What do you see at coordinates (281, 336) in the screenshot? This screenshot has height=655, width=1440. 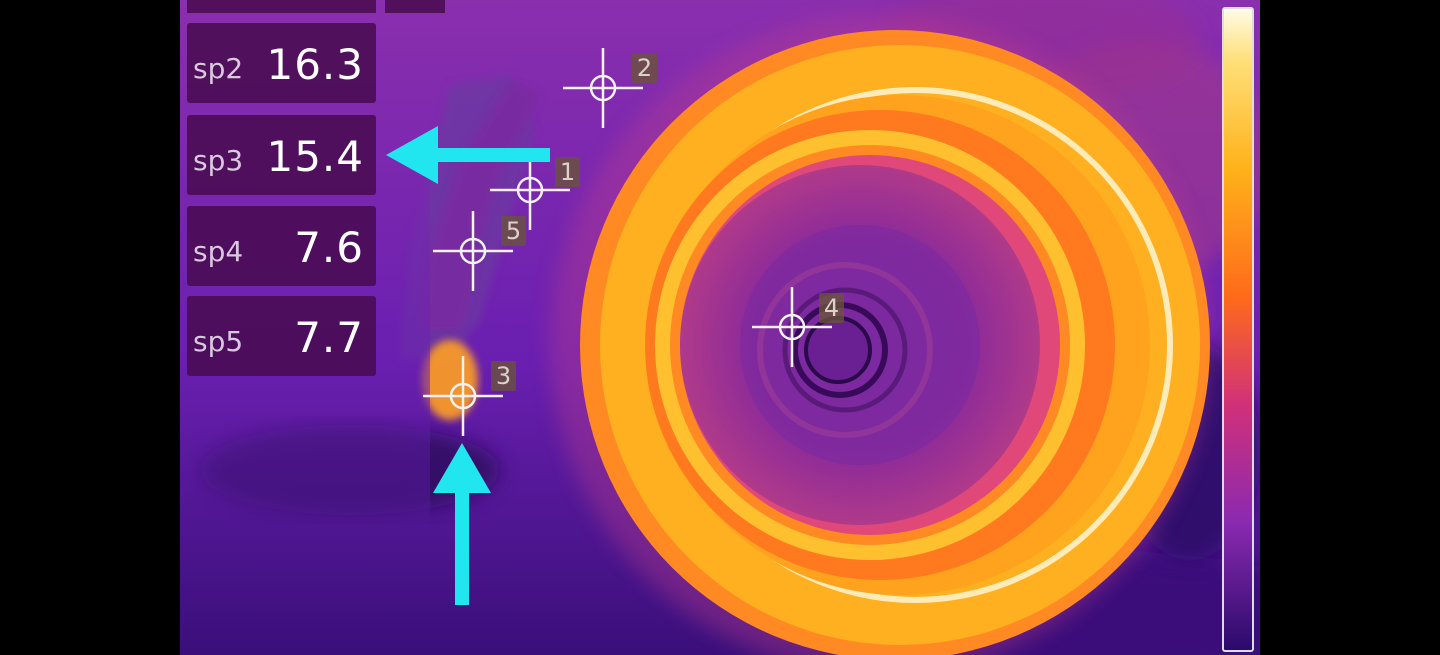 I see `spot-reading-sp5: sp5 7.7` at bounding box center [281, 336].